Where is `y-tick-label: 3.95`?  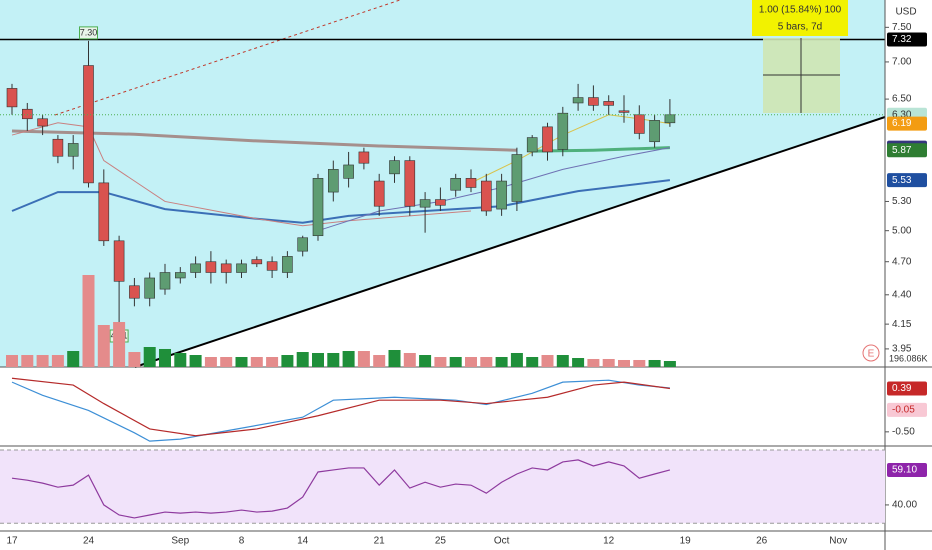
y-tick-label: 3.95 is located at coordinates (902, 349).